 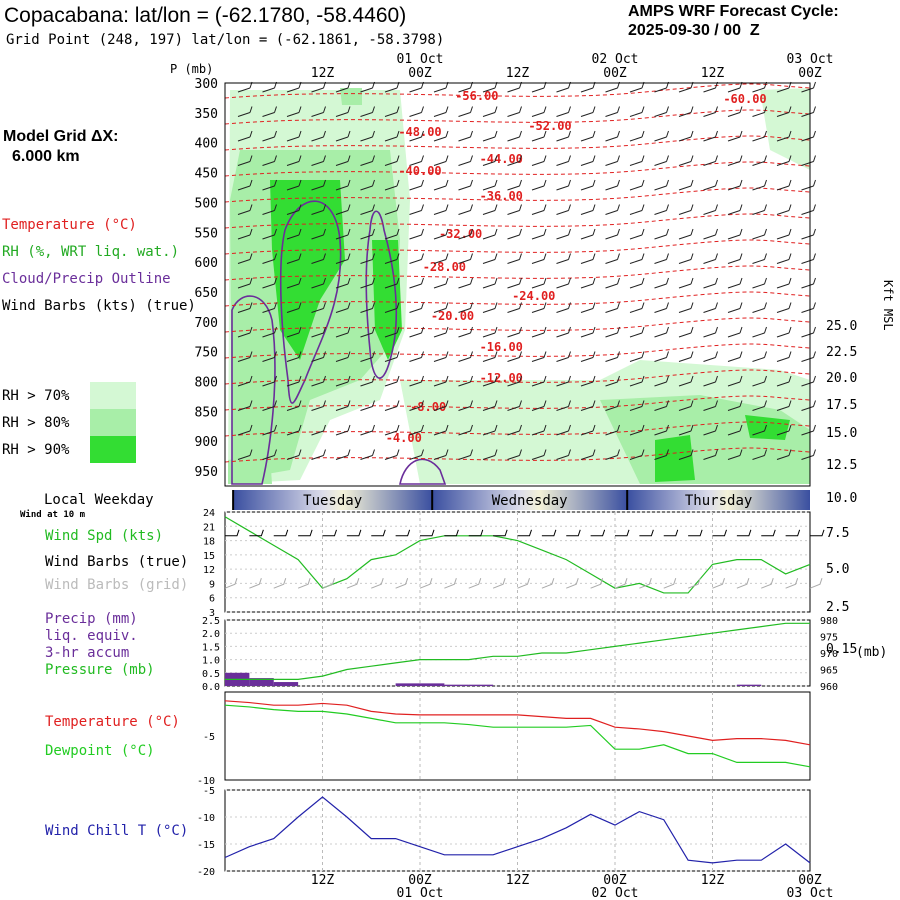 I want to click on cycle-value: 2025-09-30 / 00 Z, so click(x=694, y=30).